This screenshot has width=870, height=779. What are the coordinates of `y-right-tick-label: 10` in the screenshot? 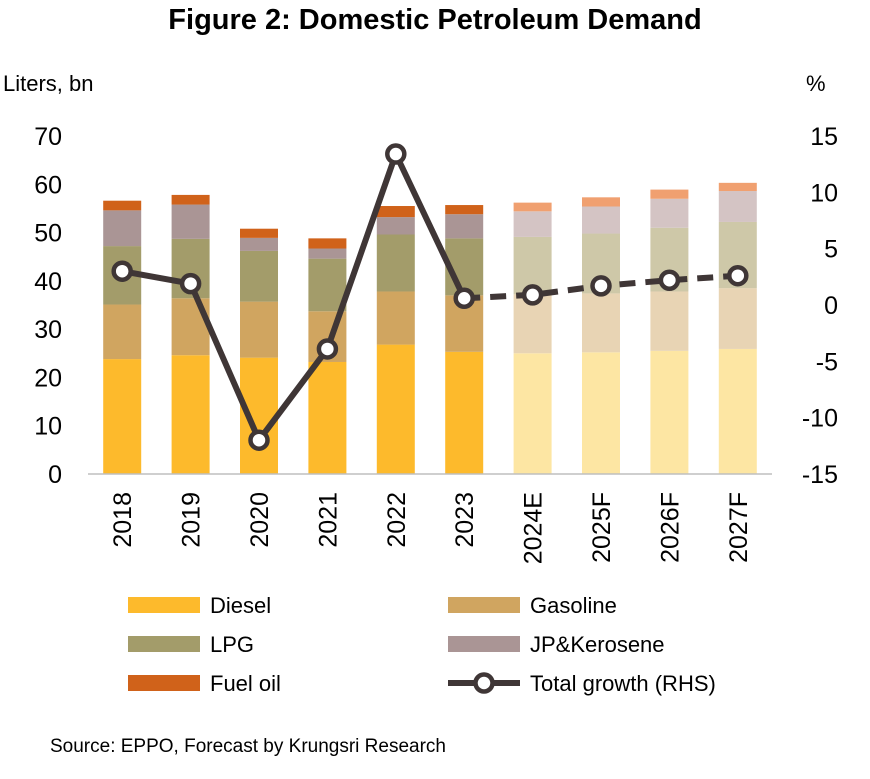 It's located at (824, 193).